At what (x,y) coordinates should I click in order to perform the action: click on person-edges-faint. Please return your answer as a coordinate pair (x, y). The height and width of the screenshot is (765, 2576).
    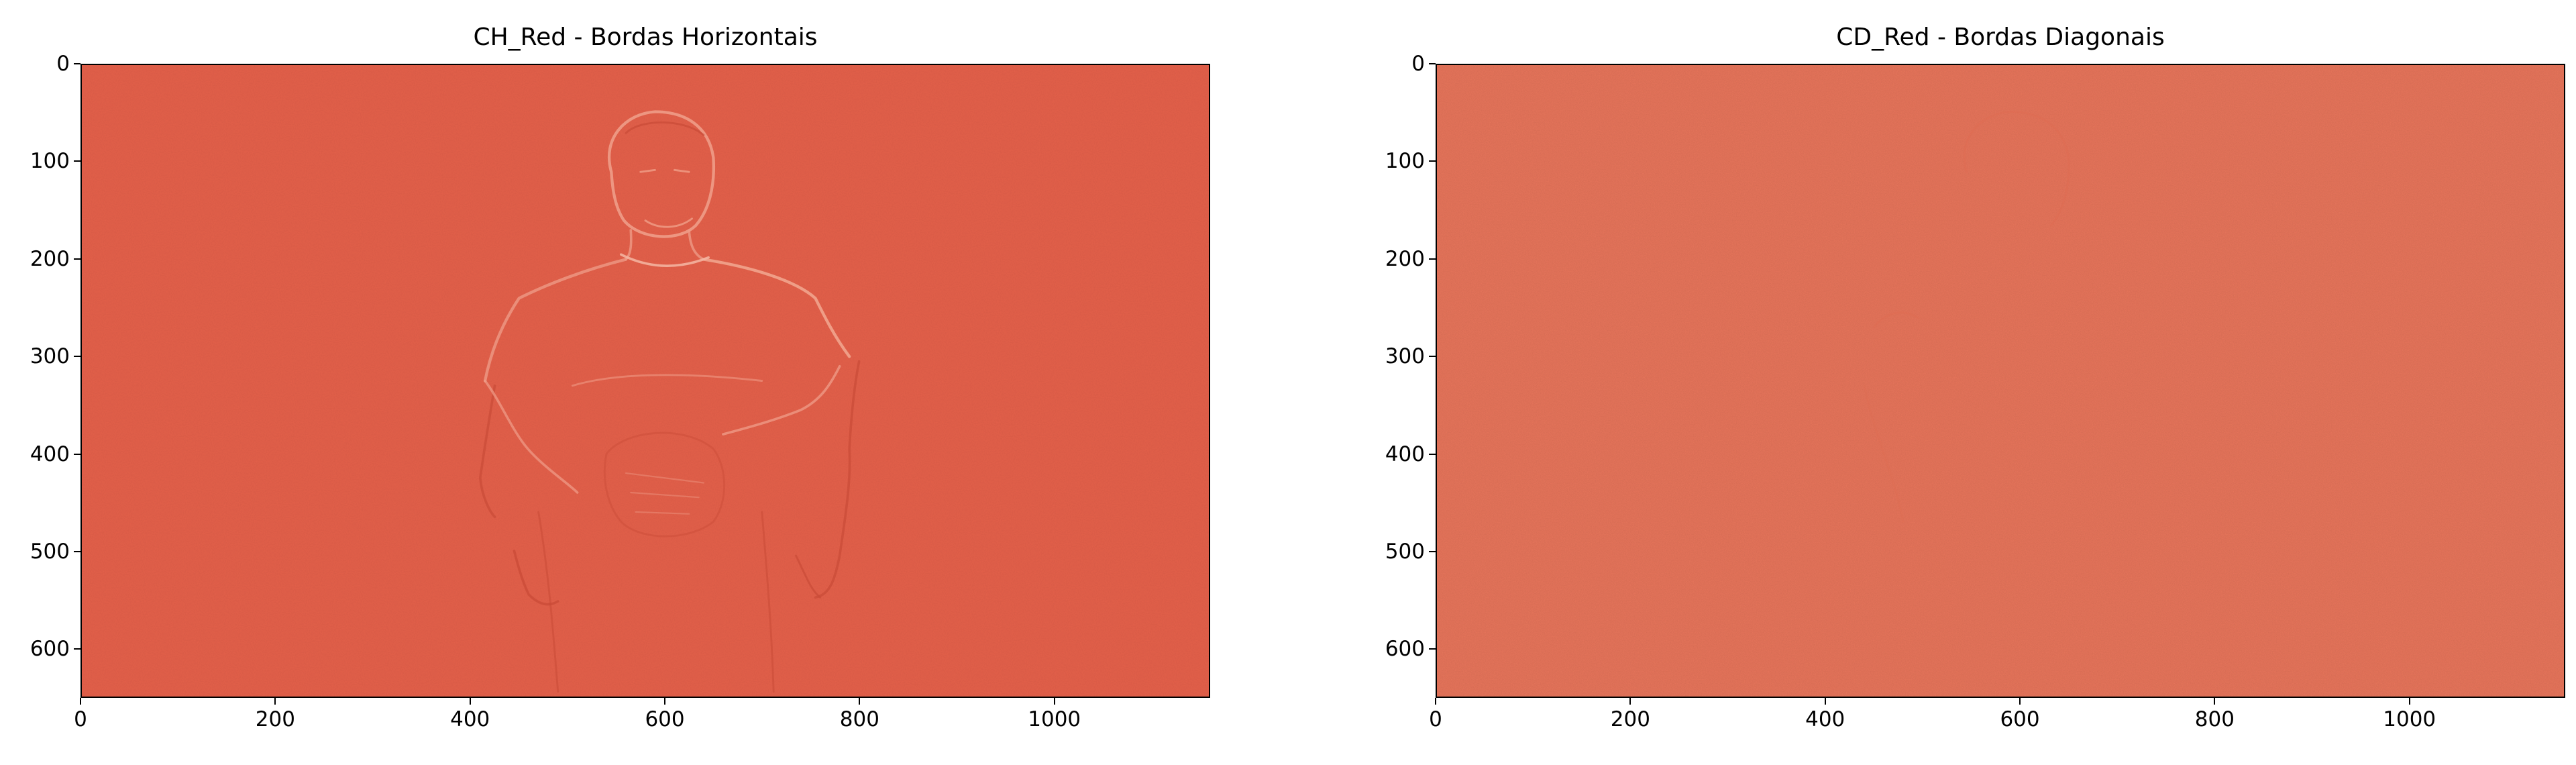
    Looking at the image, I should click on (1966, 317).